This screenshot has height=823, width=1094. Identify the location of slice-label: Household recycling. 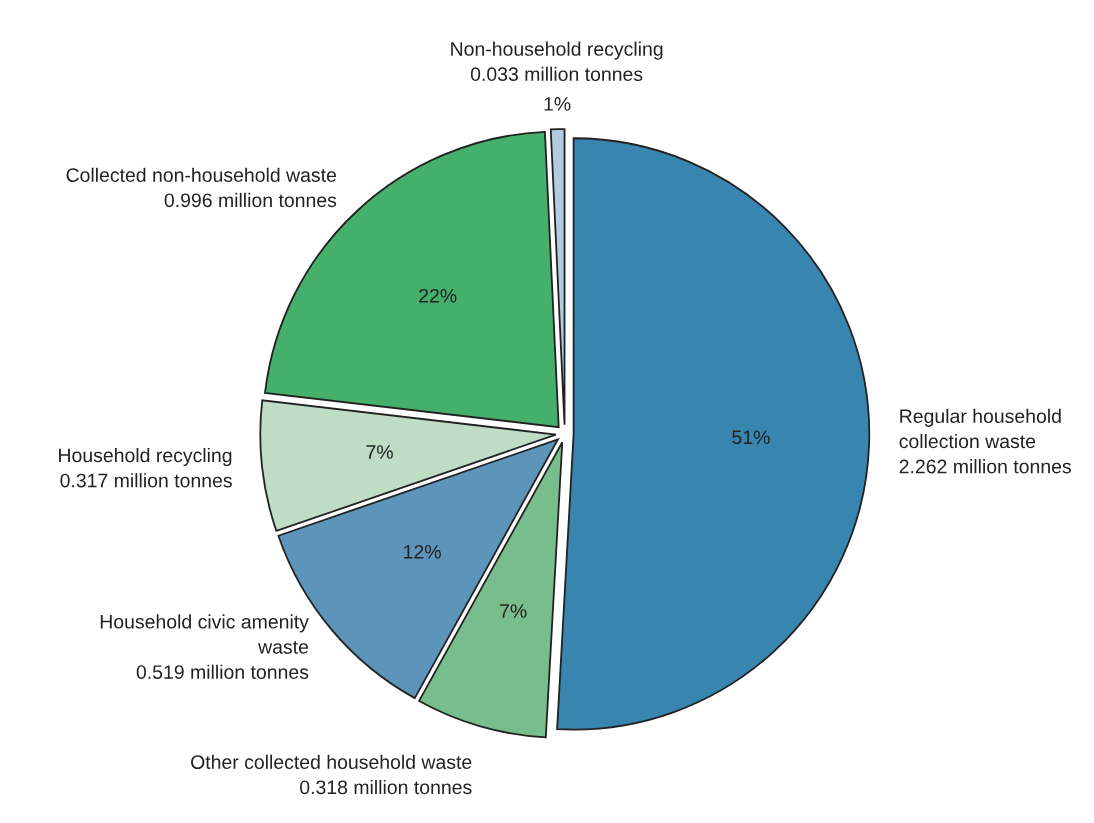
(145, 457).